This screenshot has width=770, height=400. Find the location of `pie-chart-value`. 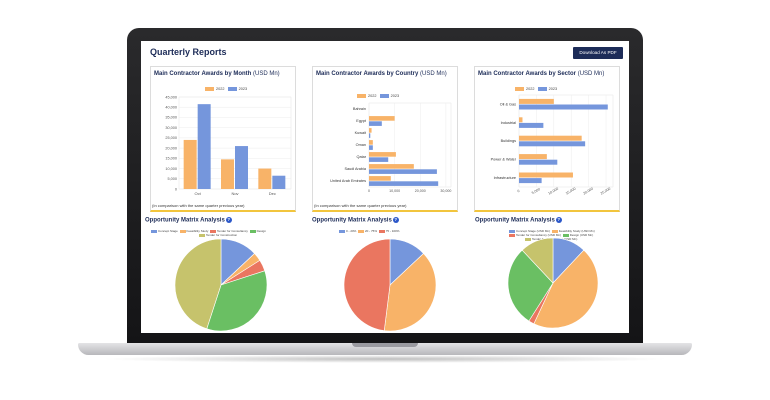

pie-chart-value is located at coordinates (553, 283).